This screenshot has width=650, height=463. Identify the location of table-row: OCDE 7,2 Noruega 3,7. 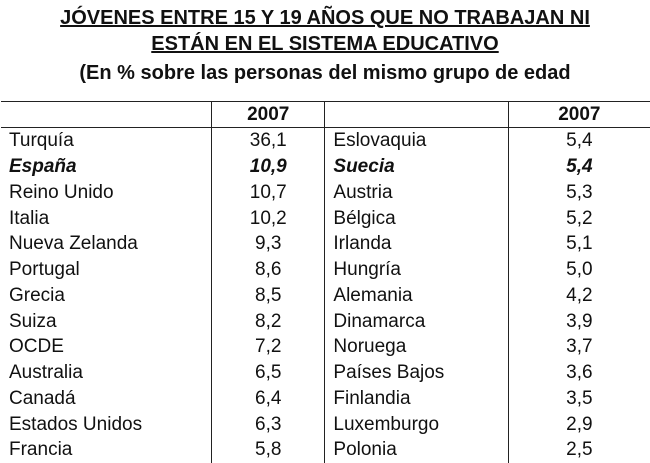
(325, 347).